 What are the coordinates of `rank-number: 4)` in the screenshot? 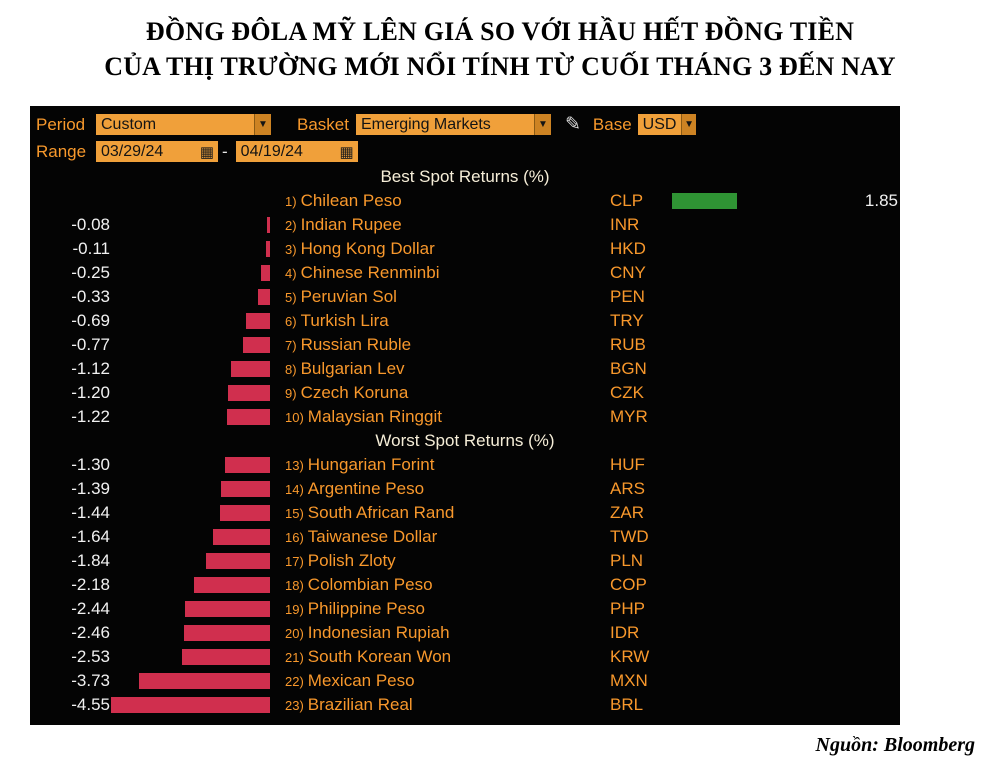 It's located at (291, 274).